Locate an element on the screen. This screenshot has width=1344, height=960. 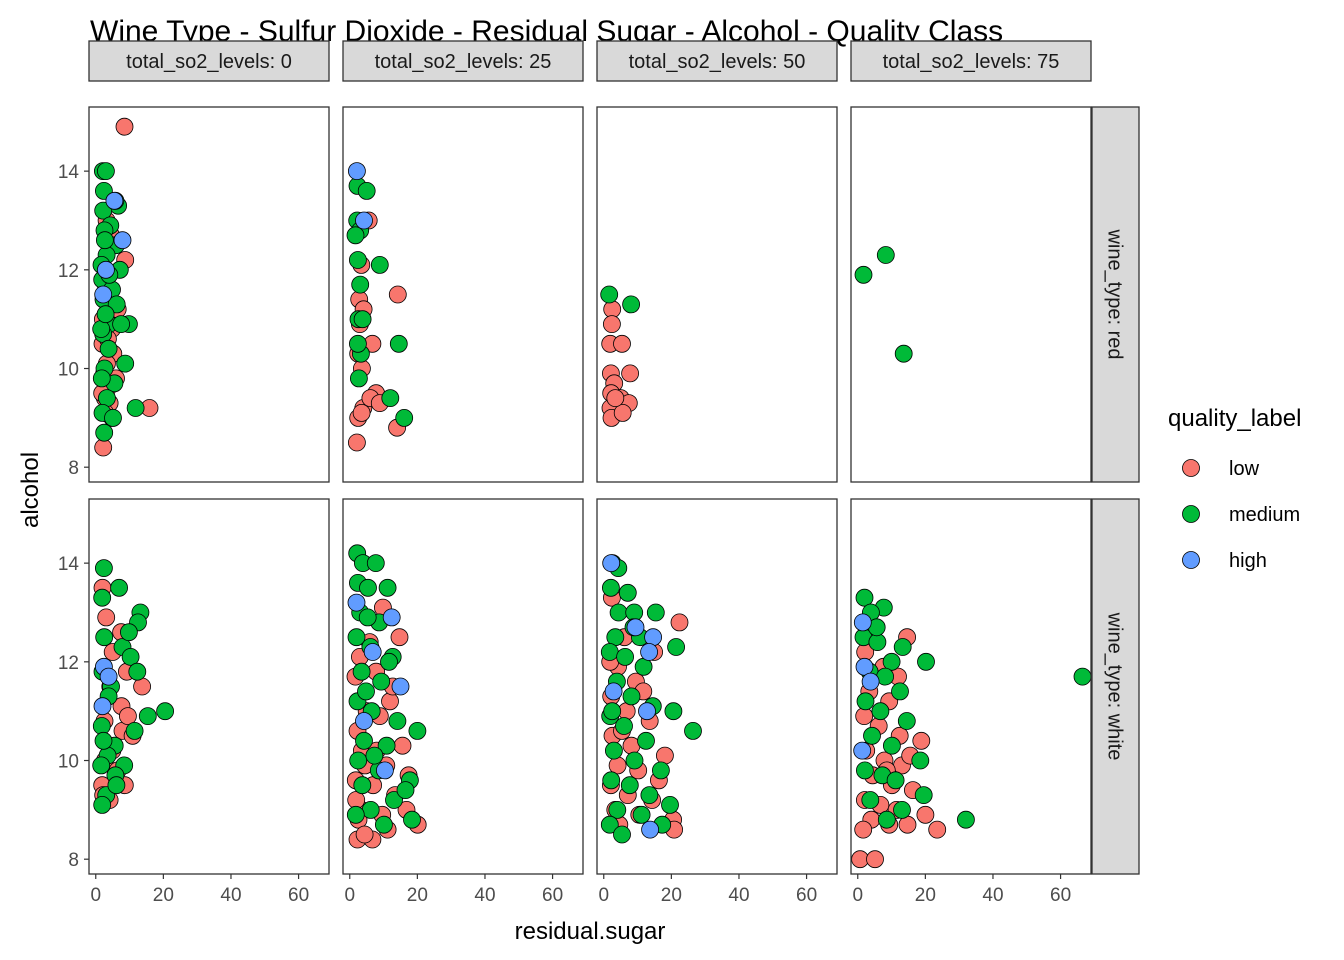
facet-strip-row: wine_type: red is located at coordinates (1115, 294).